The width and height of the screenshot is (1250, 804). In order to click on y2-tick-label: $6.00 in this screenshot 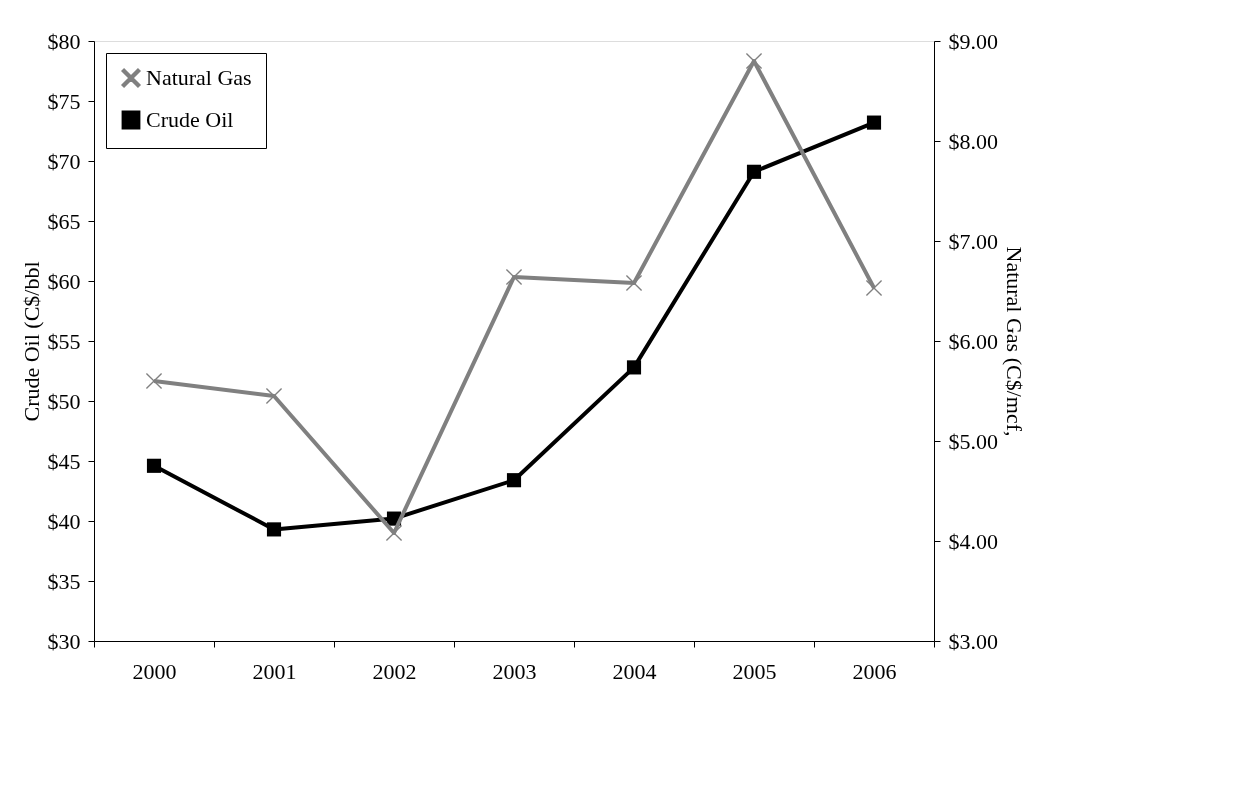, I will do `click(973, 341)`.